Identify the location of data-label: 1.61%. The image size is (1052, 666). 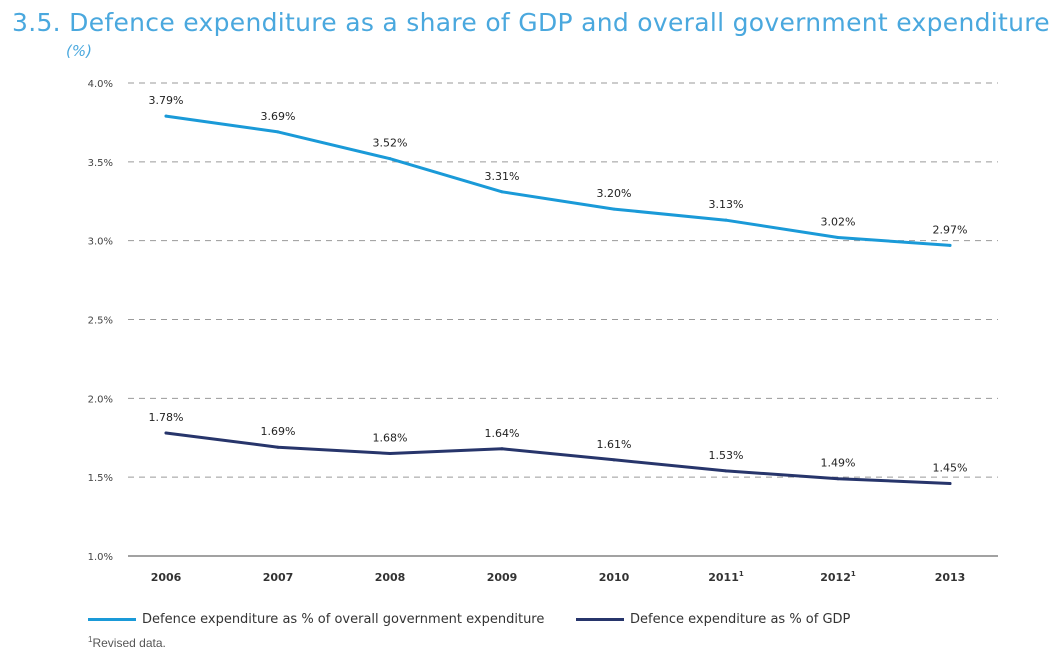
(614, 444).